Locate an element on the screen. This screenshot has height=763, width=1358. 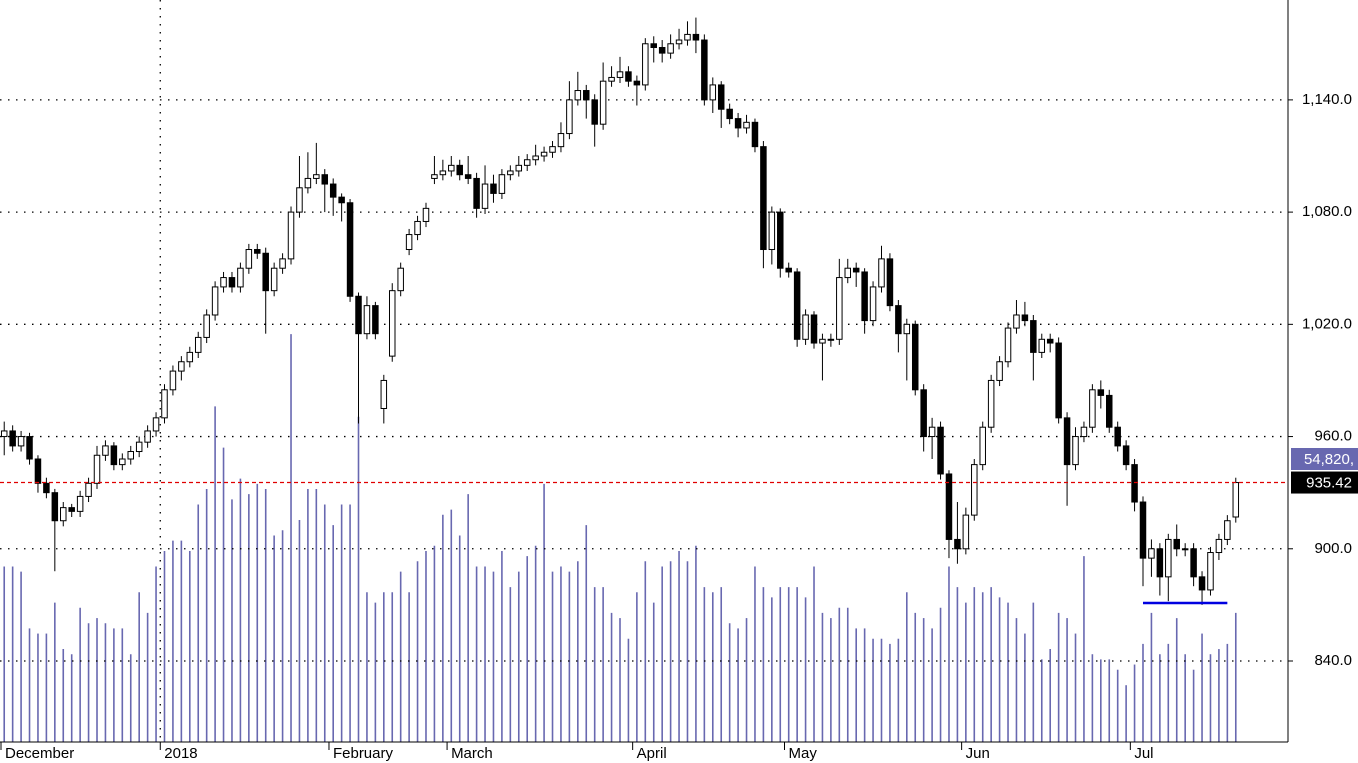
volume-label: 54,820, is located at coordinates (1329, 459).